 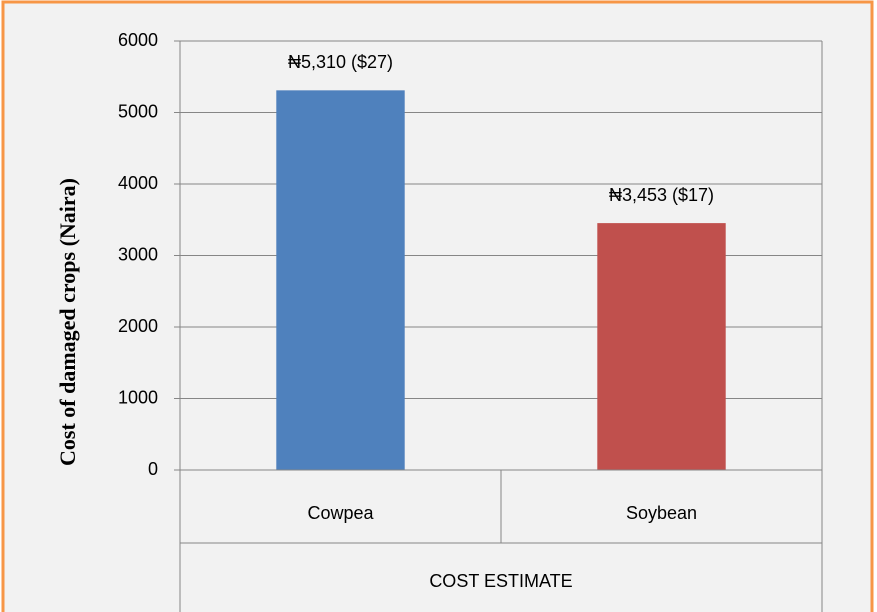 I want to click on y-tick-label: 2000, so click(x=138, y=326).